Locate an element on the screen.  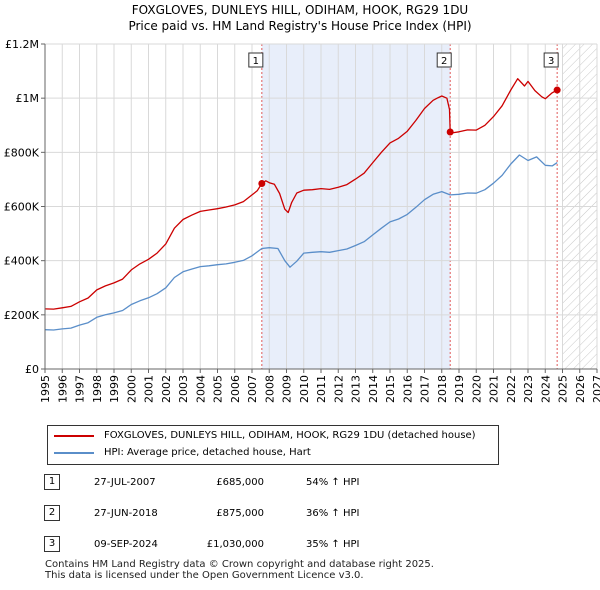
sale-price: £1,030,000 is located at coordinates (235, 544).